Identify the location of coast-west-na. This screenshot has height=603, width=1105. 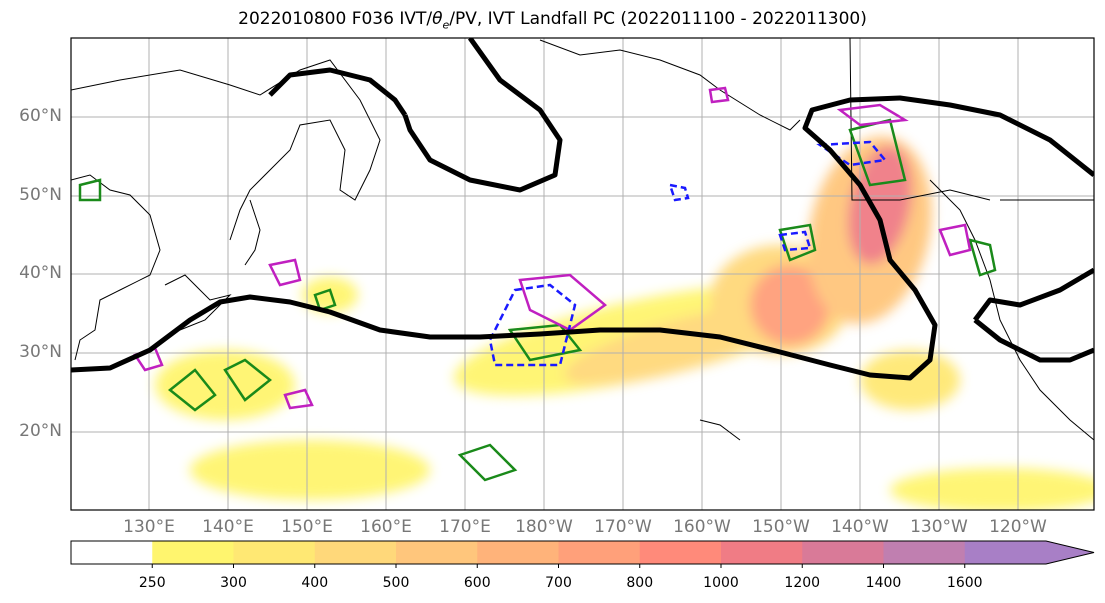
(1011, 310).